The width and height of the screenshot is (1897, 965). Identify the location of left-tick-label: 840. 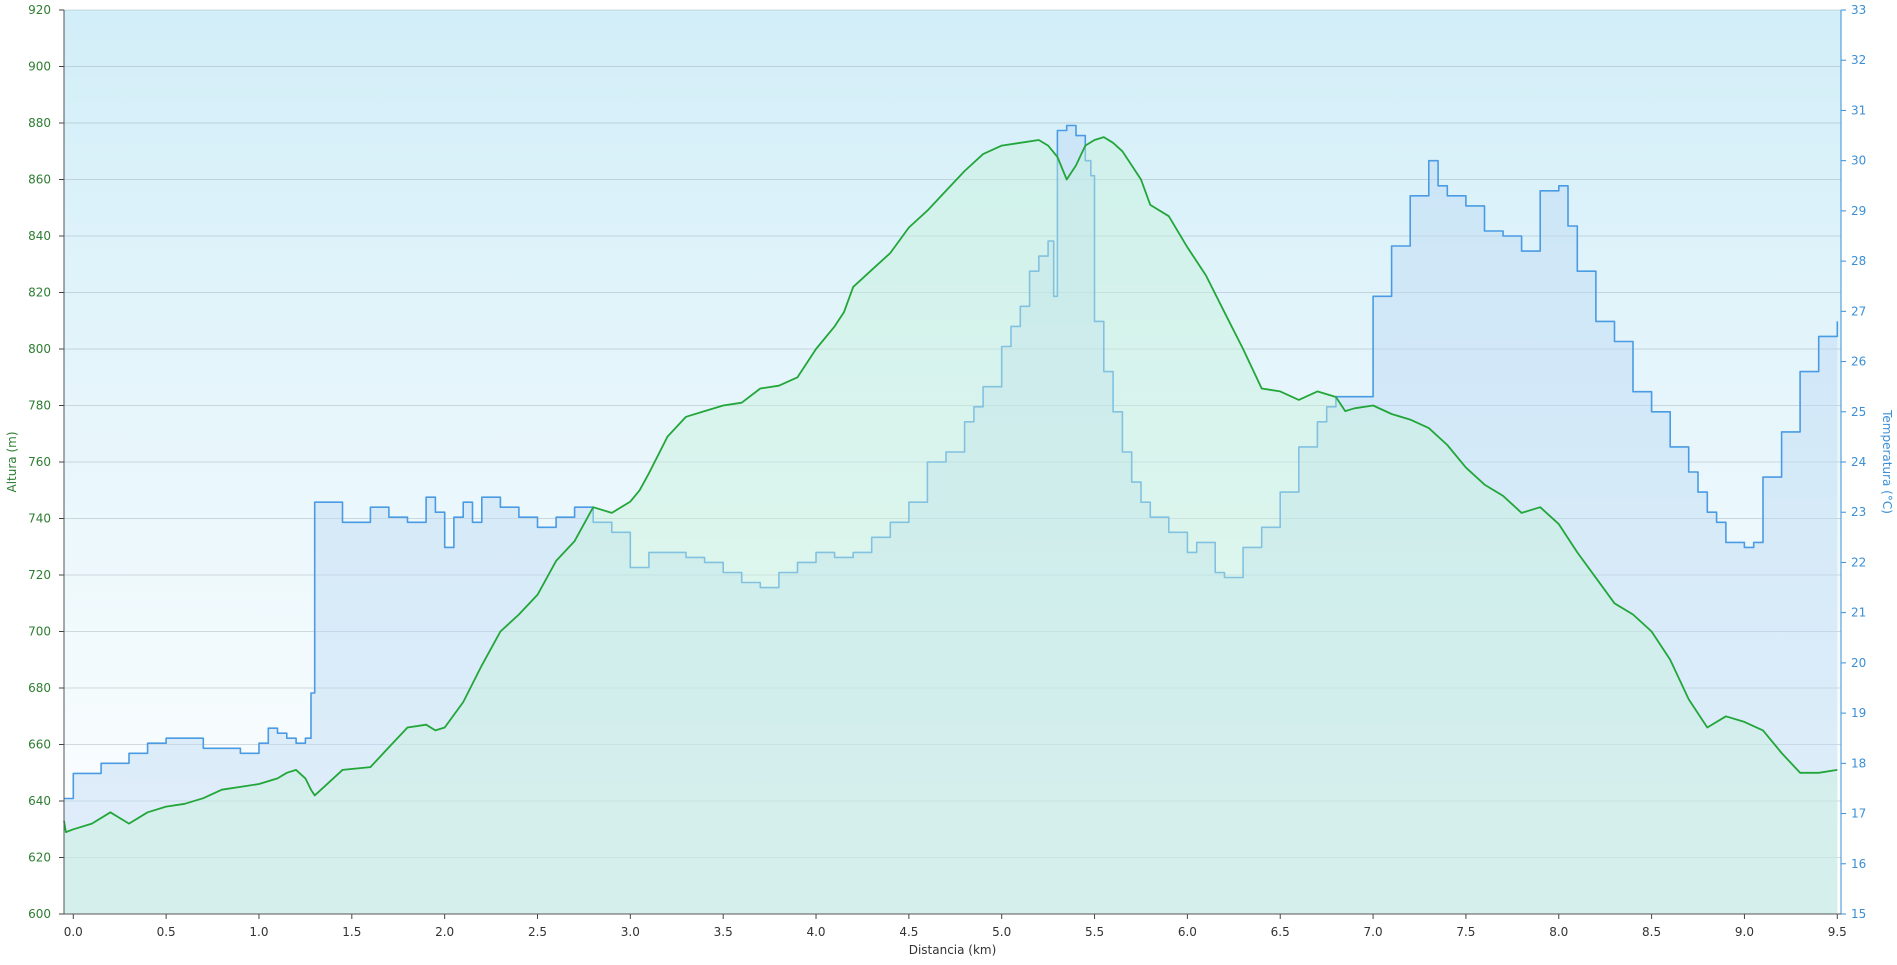
(39, 236).